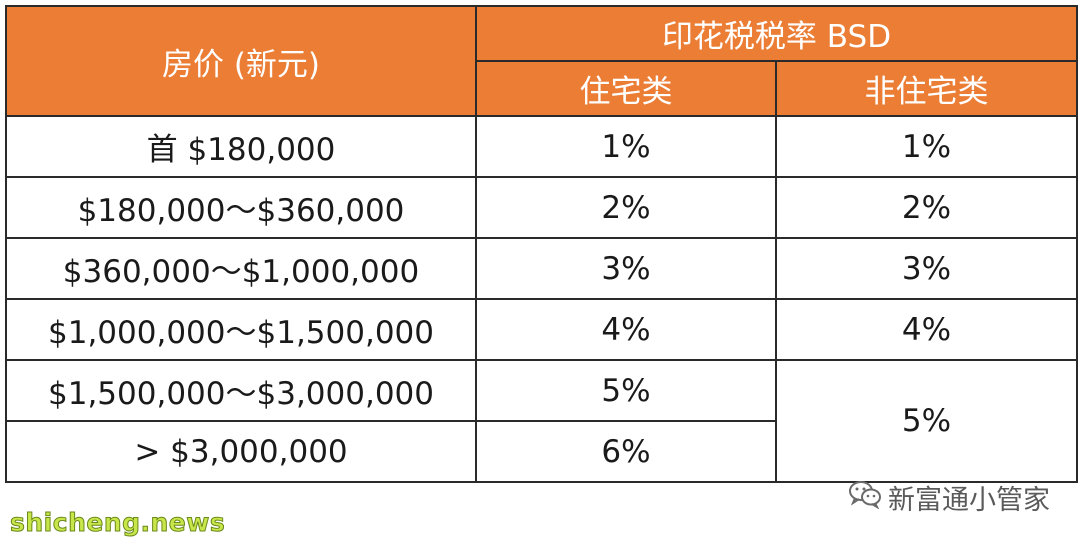 The width and height of the screenshot is (1080, 545). Describe the element at coordinates (926, 146) in the screenshot. I see `non-residential-rate-cell: 1%` at that location.